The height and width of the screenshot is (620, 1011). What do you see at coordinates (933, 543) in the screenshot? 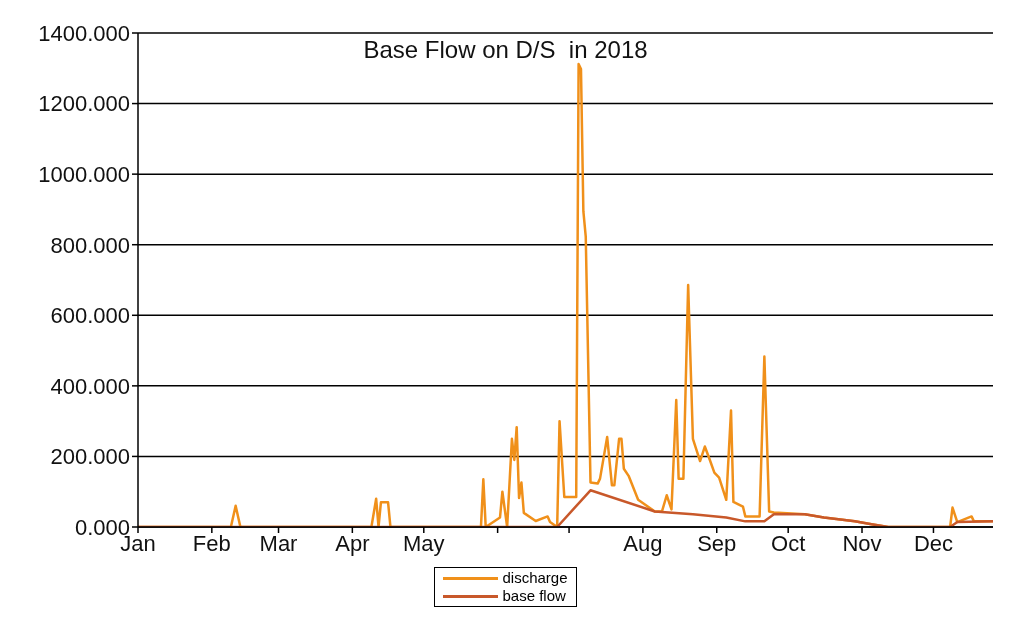
I see `x-tick-label: Dec` at bounding box center [933, 543].